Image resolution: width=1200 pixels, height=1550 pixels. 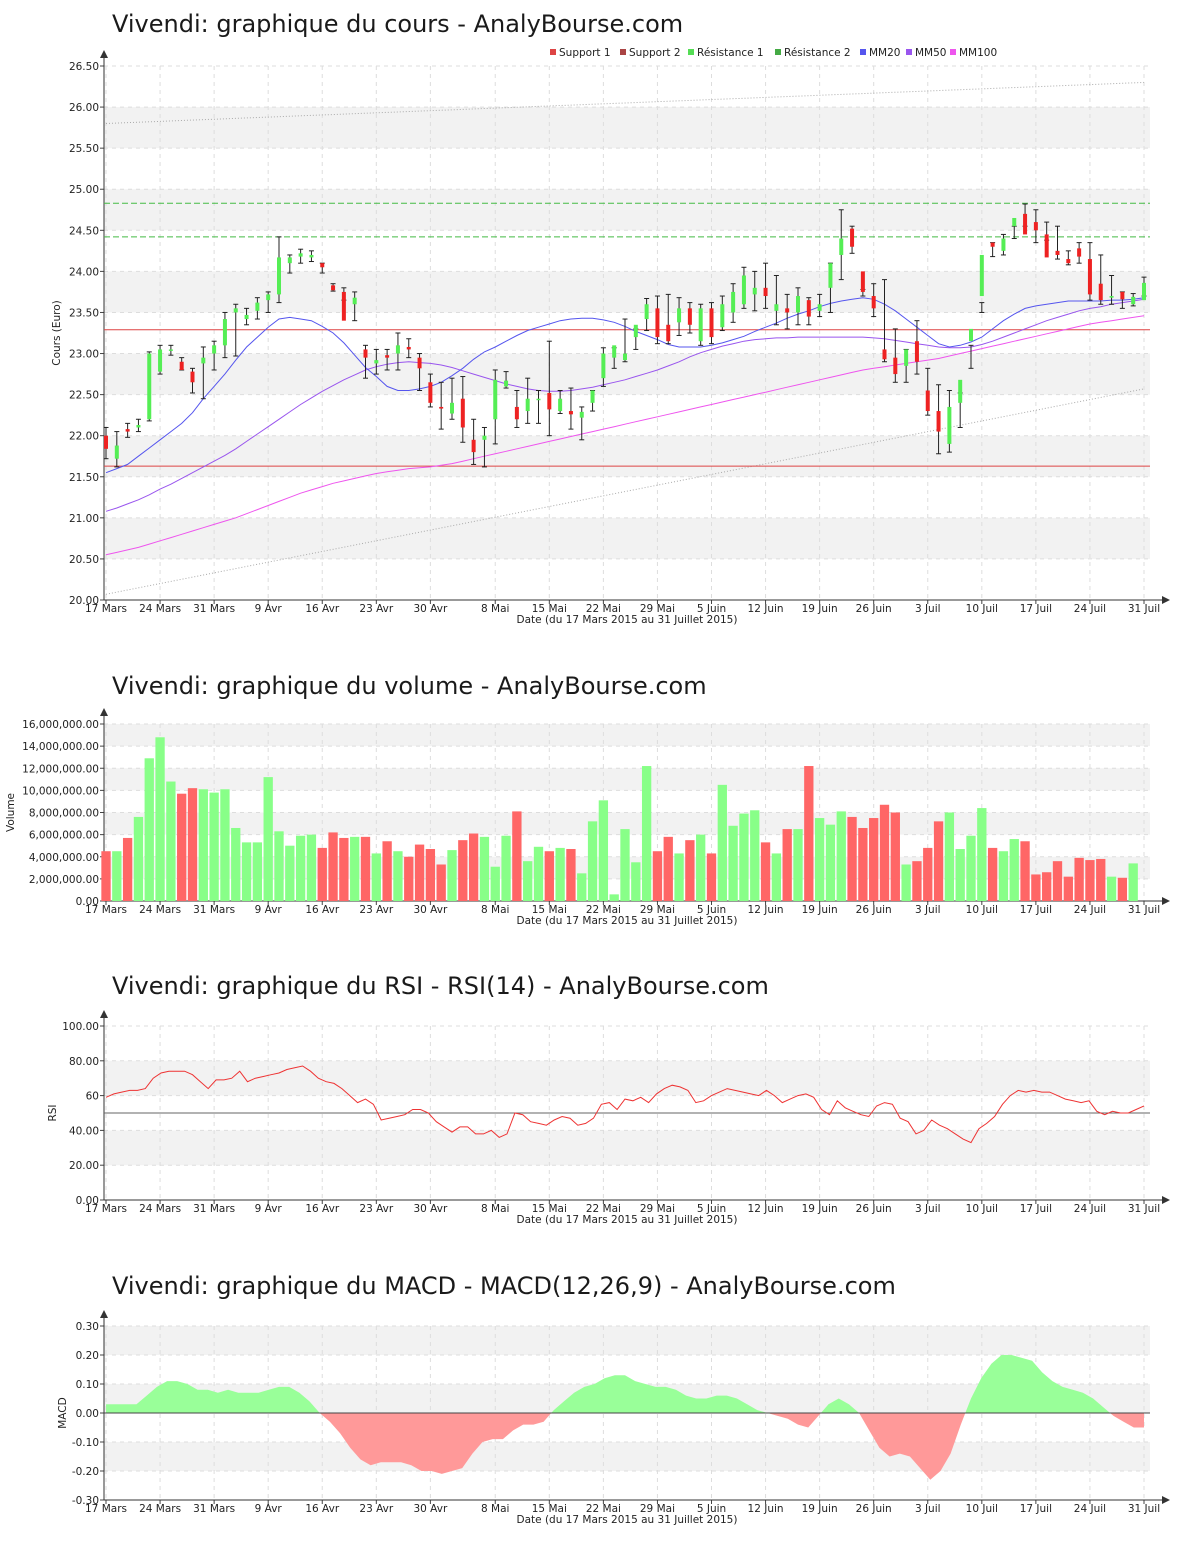 I want to click on macd-negative-area, so click(x=912, y=1446).